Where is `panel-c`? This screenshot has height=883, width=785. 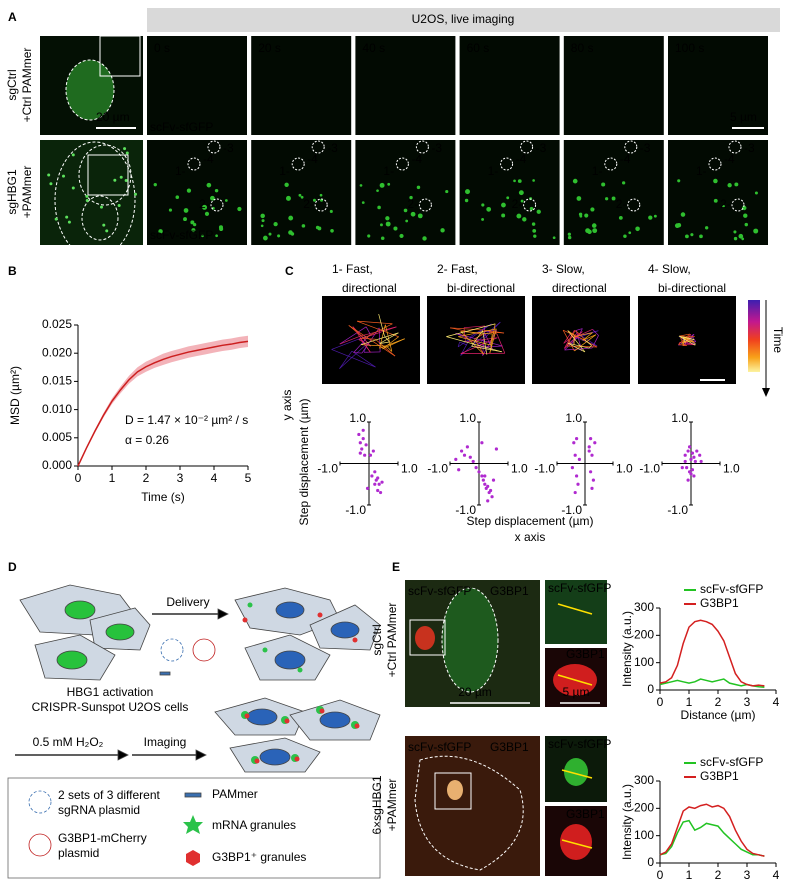
panel-c is located at coordinates (759, 348).